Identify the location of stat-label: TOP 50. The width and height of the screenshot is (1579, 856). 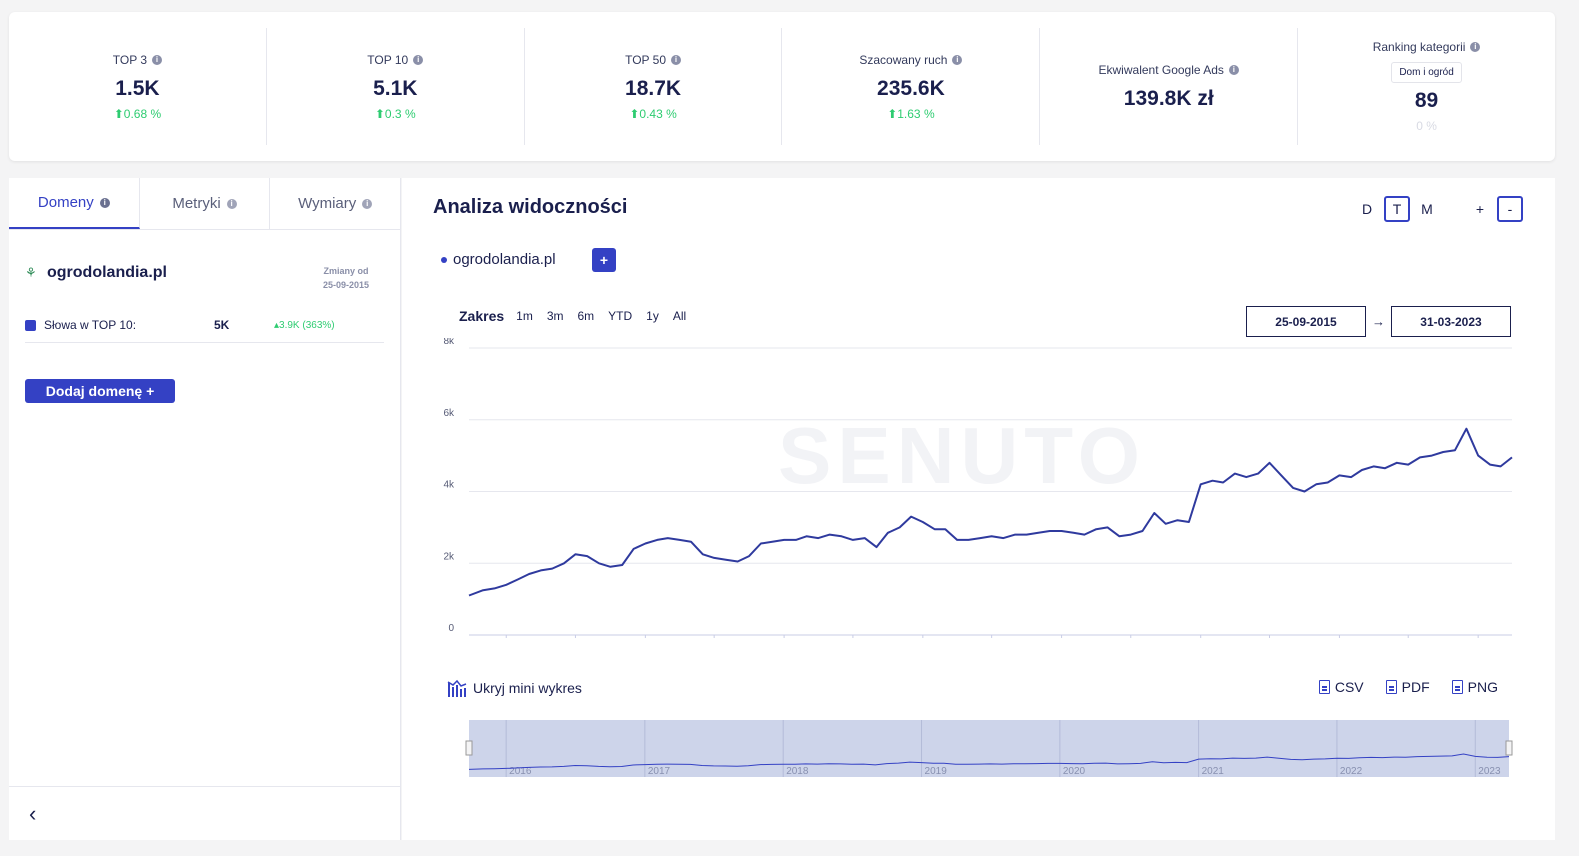
(646, 59).